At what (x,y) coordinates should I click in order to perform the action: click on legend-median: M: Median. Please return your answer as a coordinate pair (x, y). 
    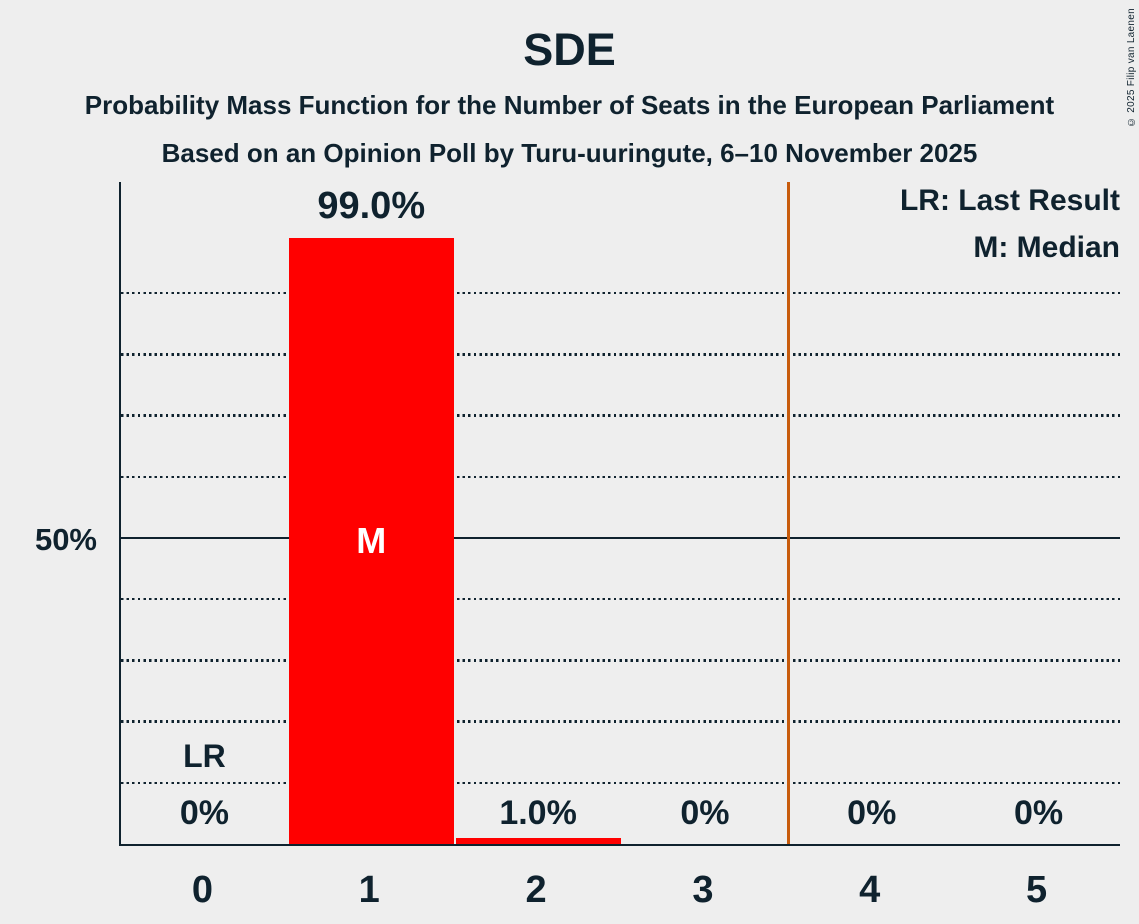
    Looking at the image, I should click on (1046, 247).